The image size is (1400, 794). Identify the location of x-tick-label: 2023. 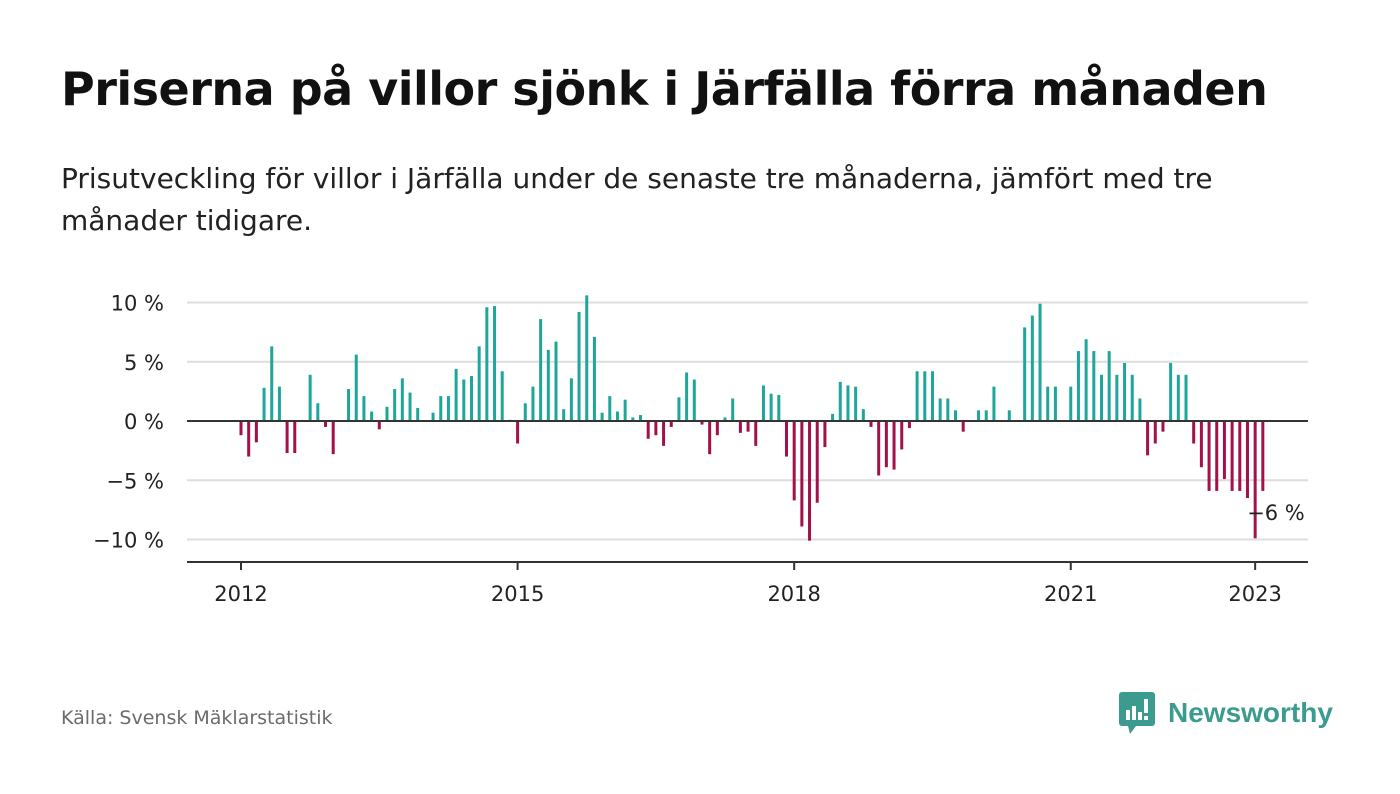
(1254, 594).